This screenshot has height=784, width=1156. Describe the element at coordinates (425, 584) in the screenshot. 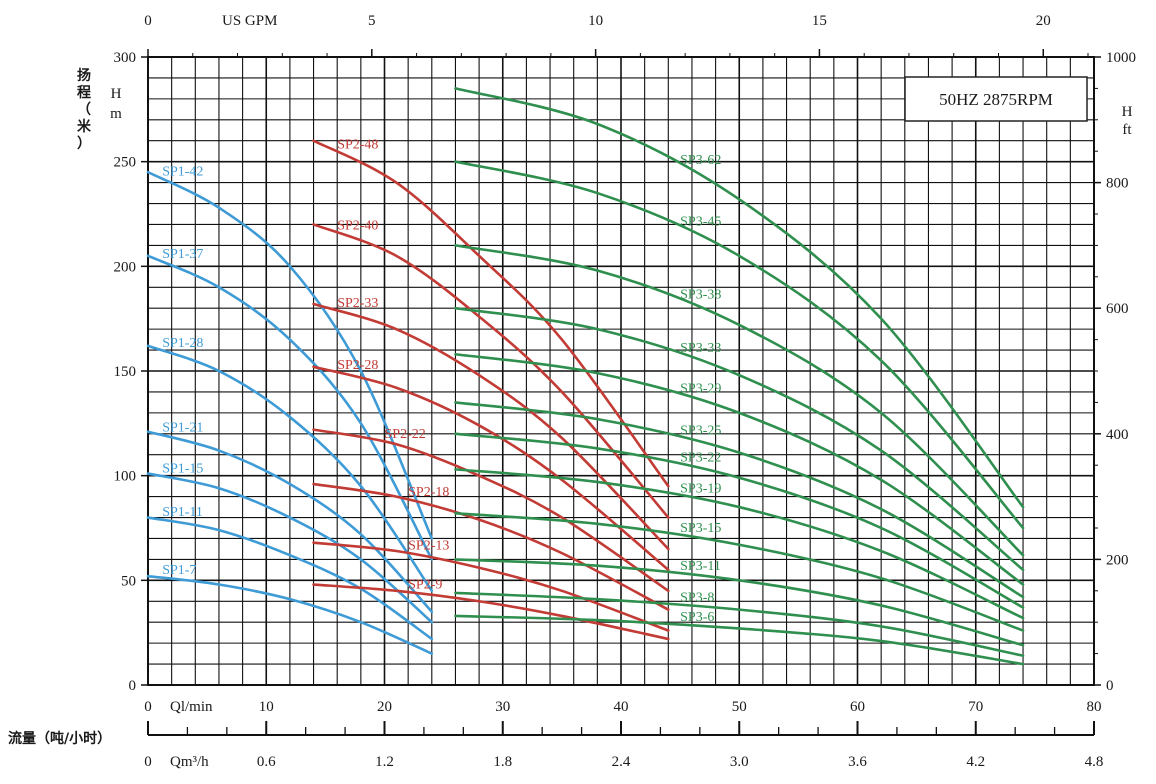

I see `curve-label-sp2-9: SP2-9` at that location.